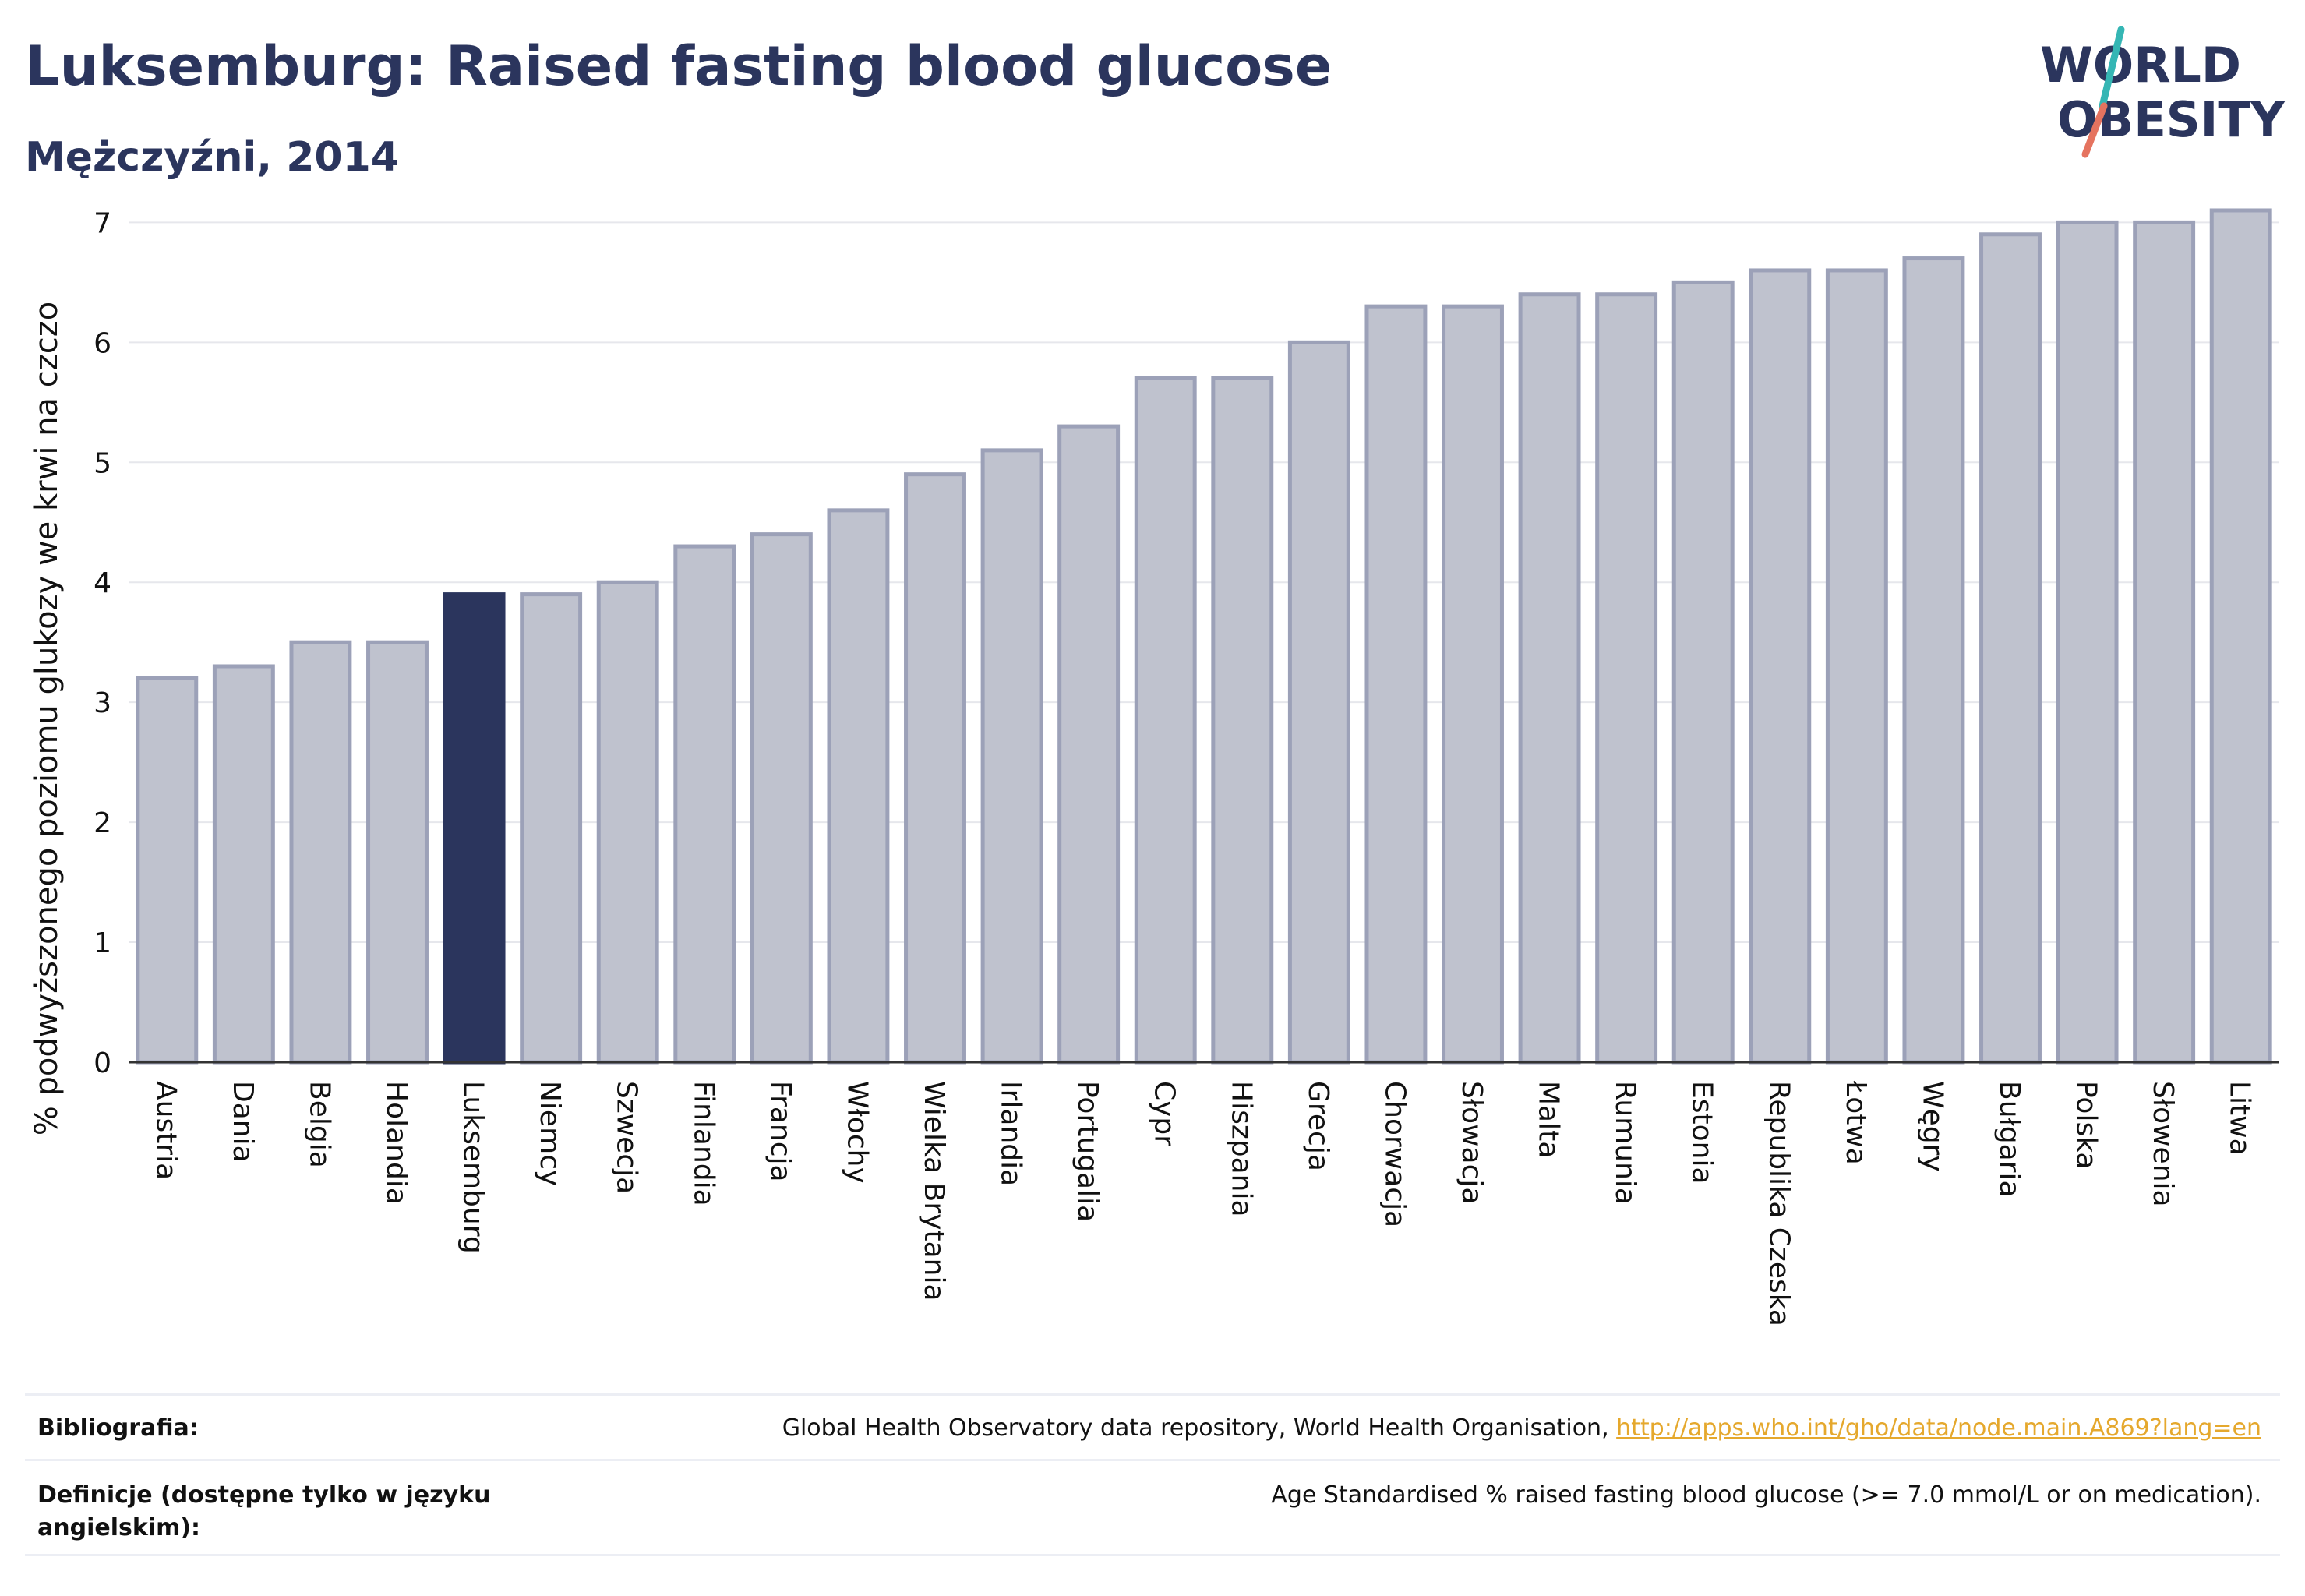 This screenshot has height=1596, width=2305. What do you see at coordinates (243, 1122) in the screenshot?
I see `x-tick-label: Dania` at bounding box center [243, 1122].